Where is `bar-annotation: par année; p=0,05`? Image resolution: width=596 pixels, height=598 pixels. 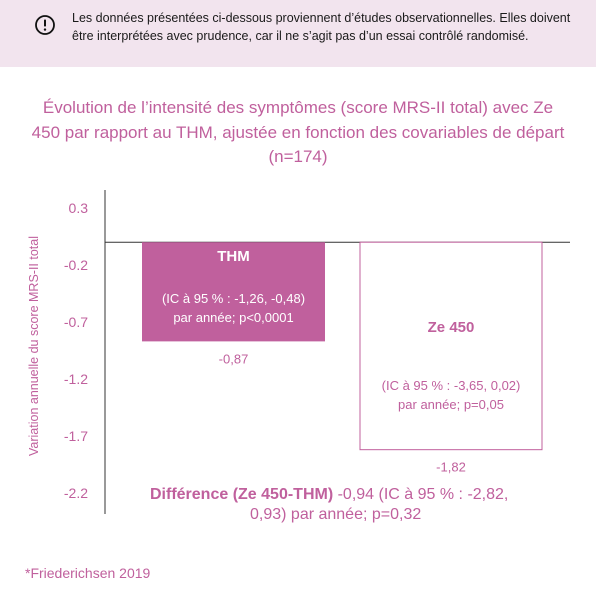 bar-annotation: par année; p=0,05 is located at coordinates (451, 404).